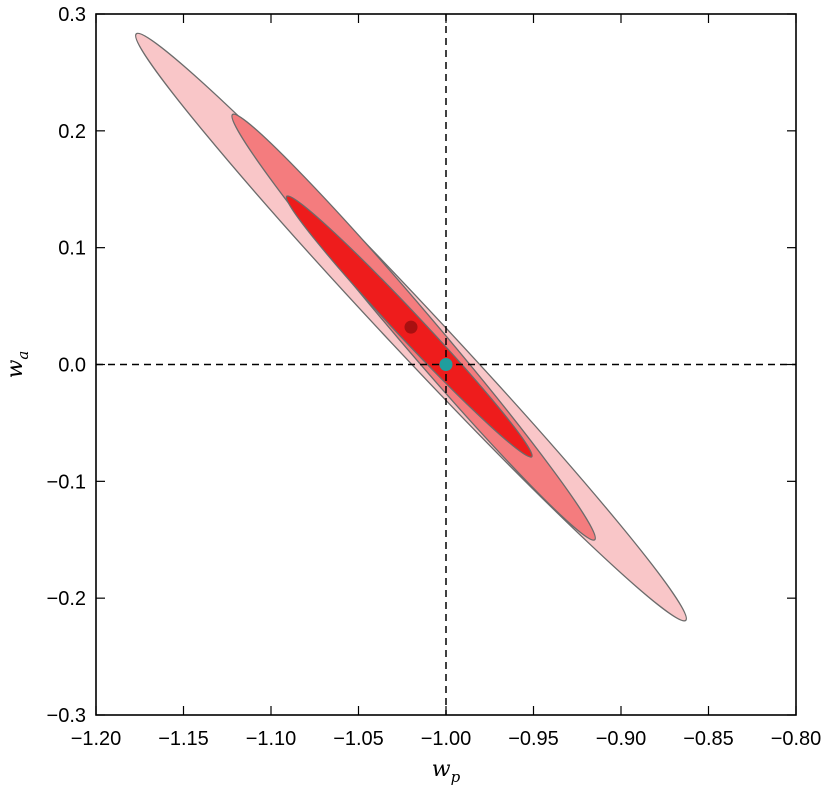 The width and height of the screenshot is (830, 792). I want to click on x-tick-label: −0.95, so click(533, 739).